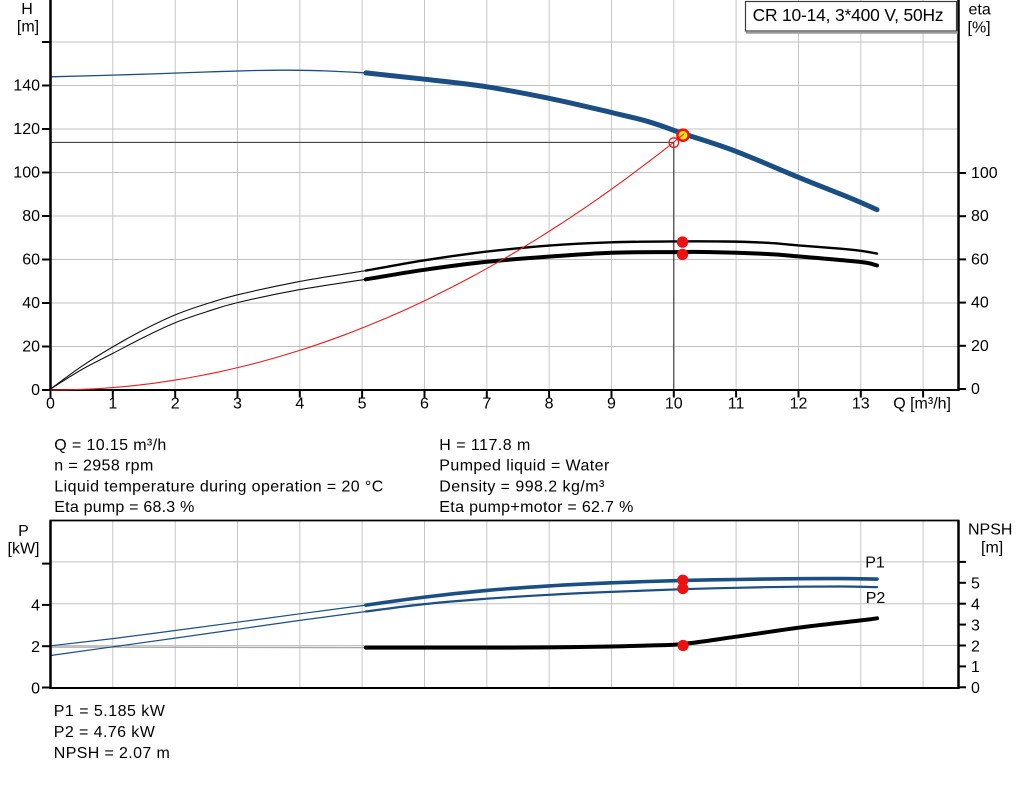 Image resolution: width=1024 pixels, height=786 pixels. What do you see at coordinates (861, 404) in the screenshot?
I see `svg-text: 13` at bounding box center [861, 404].